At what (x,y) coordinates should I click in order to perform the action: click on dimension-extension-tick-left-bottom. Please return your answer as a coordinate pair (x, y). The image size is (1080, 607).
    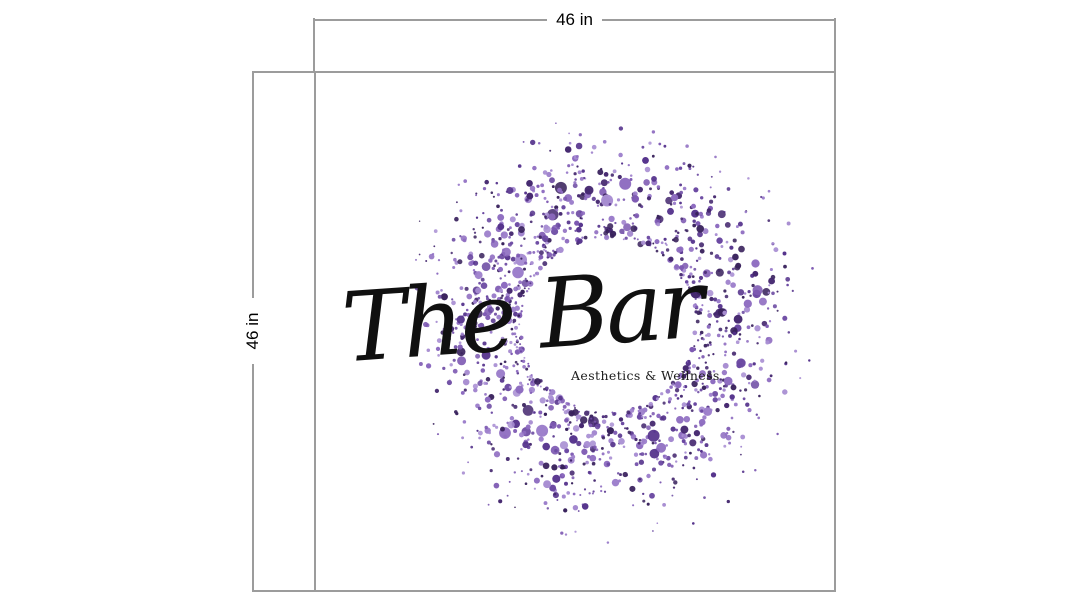
    Looking at the image, I should click on (284, 591).